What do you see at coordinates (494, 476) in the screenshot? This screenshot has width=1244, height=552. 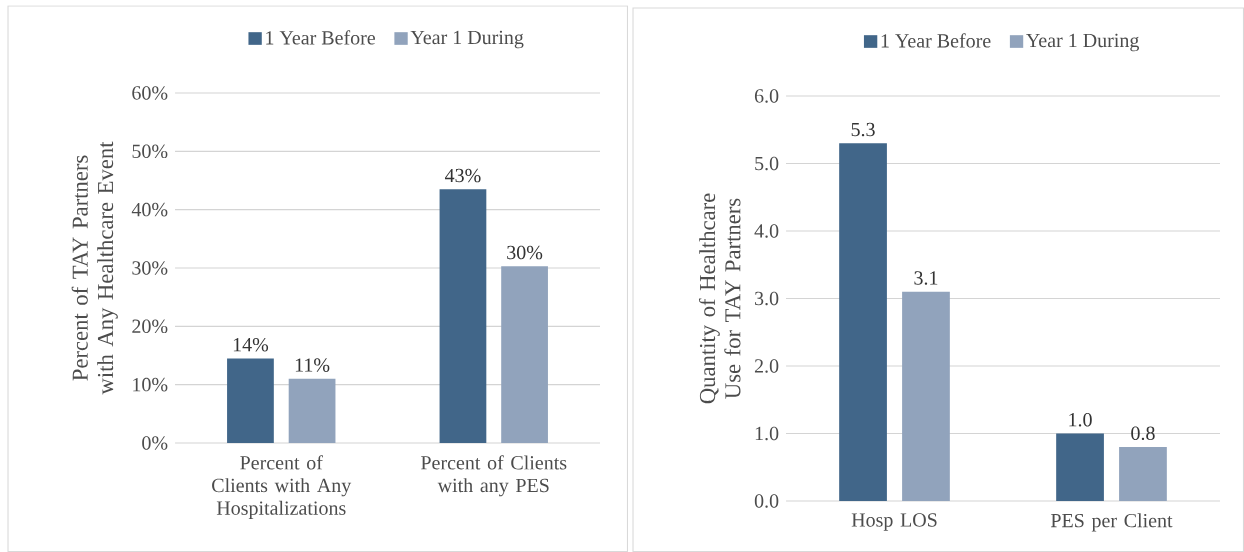 I see `x-tick-label: Percent of Clients with any PES` at bounding box center [494, 476].